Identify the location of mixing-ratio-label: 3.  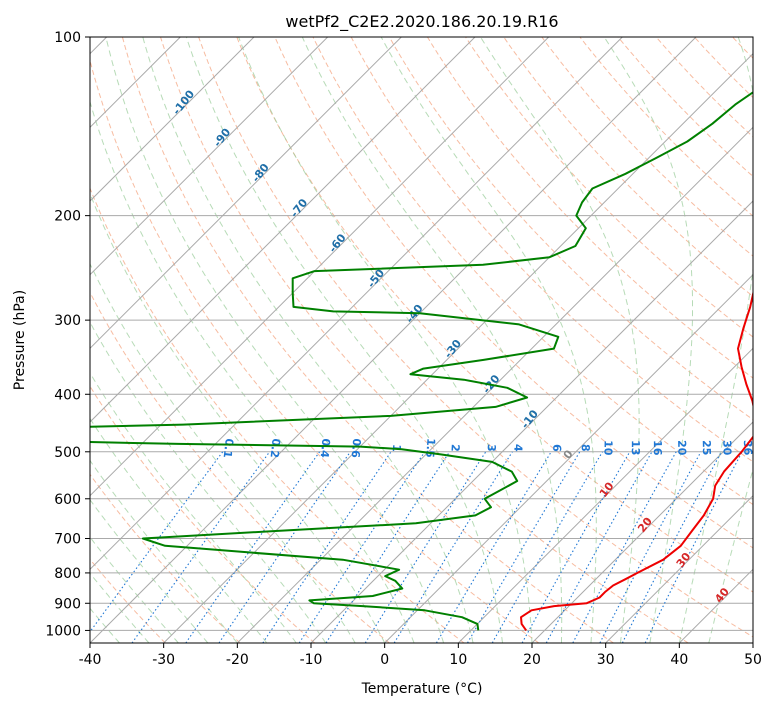
(491, 448).